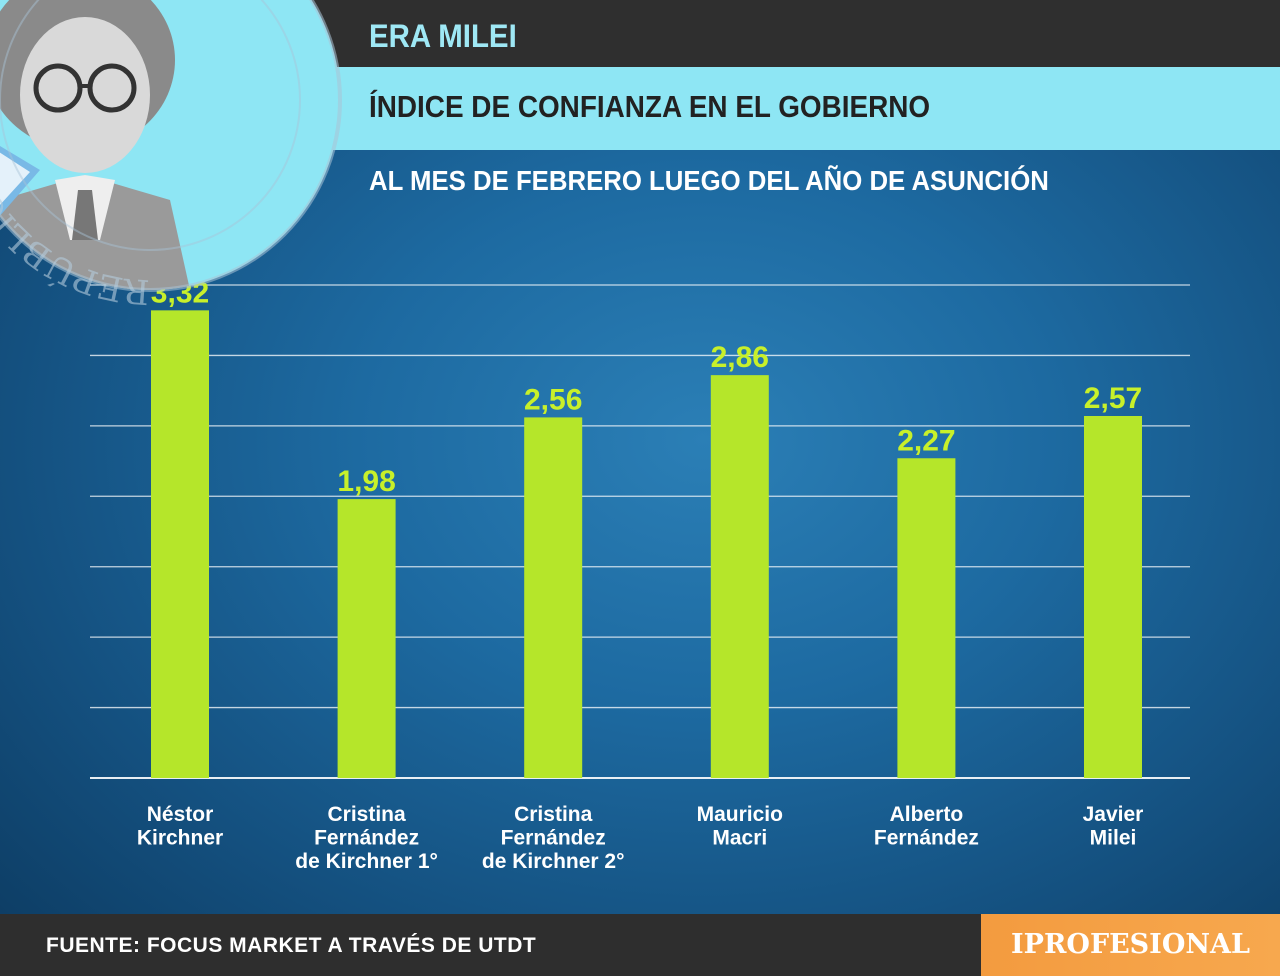 Image resolution: width=1280 pixels, height=976 pixels. I want to click on category-label: Javier Milei, so click(1113, 826).